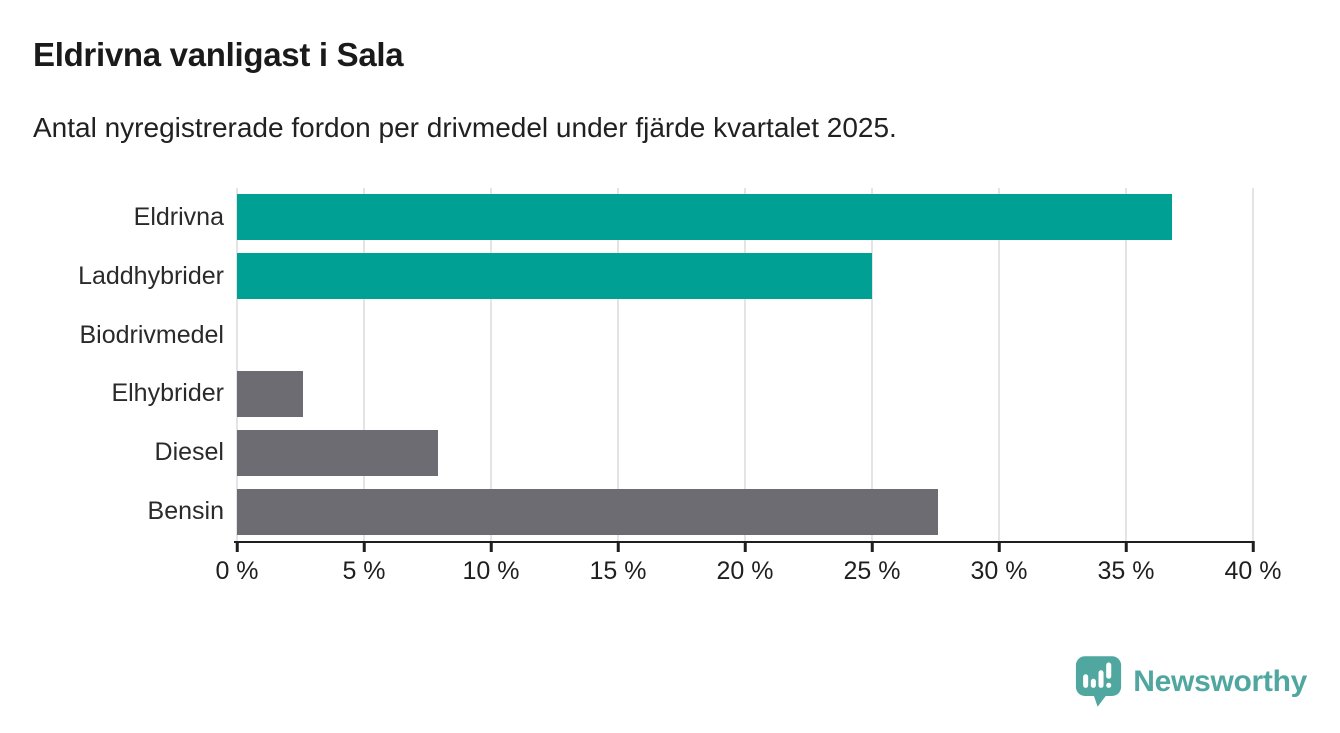  What do you see at coordinates (1126, 571) in the screenshot?
I see `x-axis-tick-label-35: 35 %` at bounding box center [1126, 571].